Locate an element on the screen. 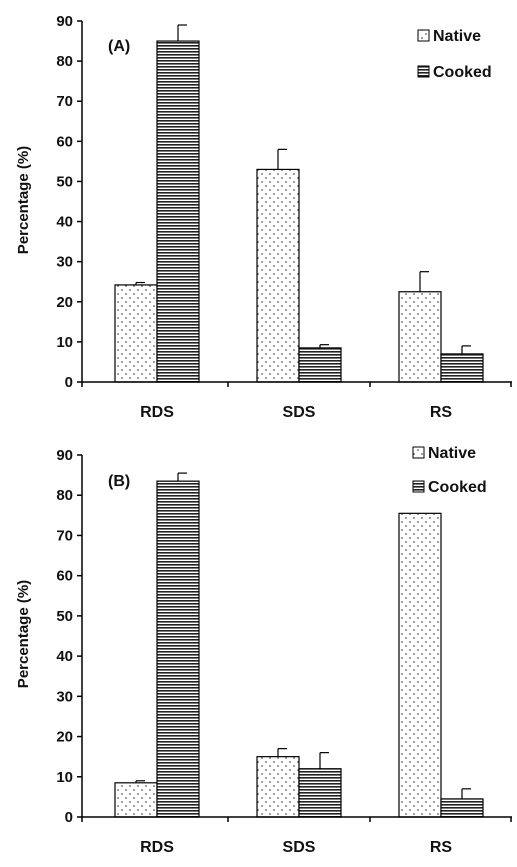 Image resolution: width=517 pixels, height=867 pixels. panel-label: (A) is located at coordinates (119, 46).